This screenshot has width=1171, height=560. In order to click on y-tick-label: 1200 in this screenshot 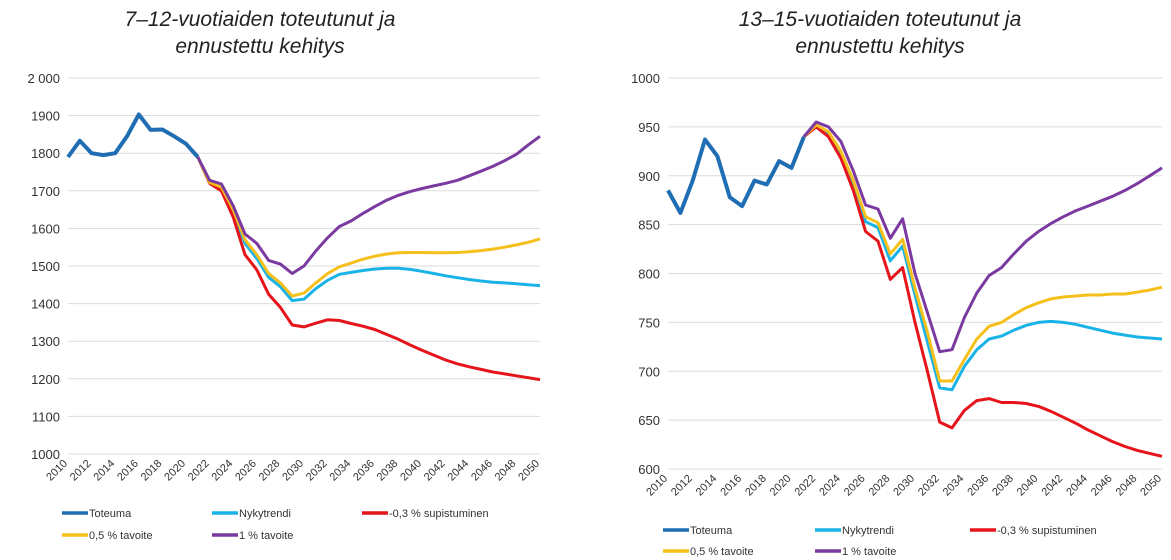, I will do `click(45, 379)`.